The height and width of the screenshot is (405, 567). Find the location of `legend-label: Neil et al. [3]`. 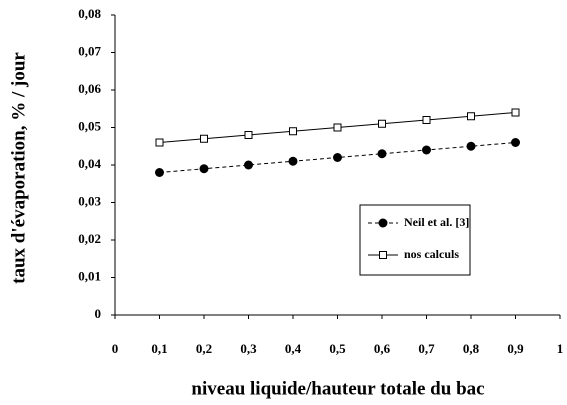

legend-label: Neil et al. [3] is located at coordinates (436, 222).